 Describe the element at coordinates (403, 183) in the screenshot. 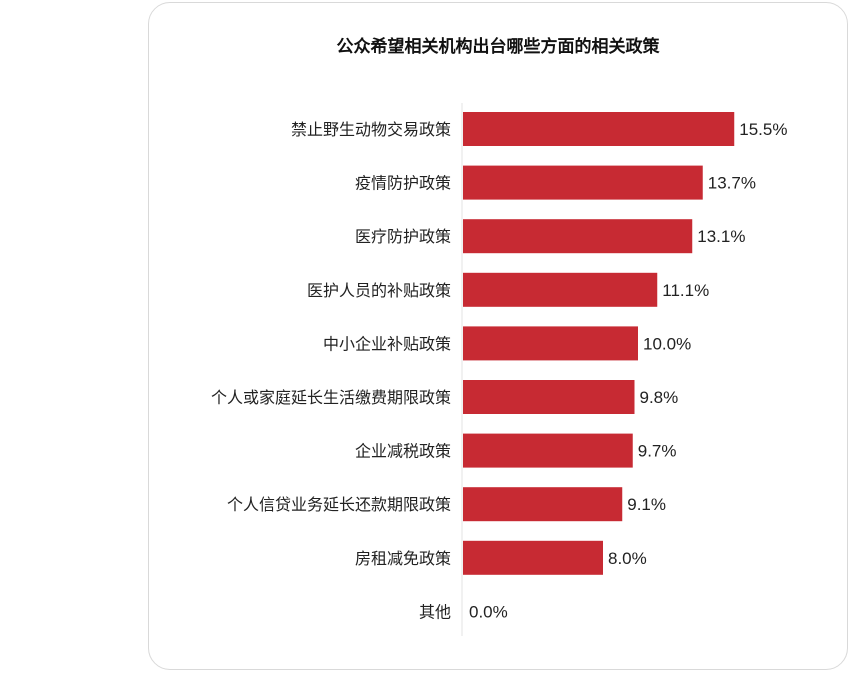

I see `category-label: 疫情防护政策` at that location.